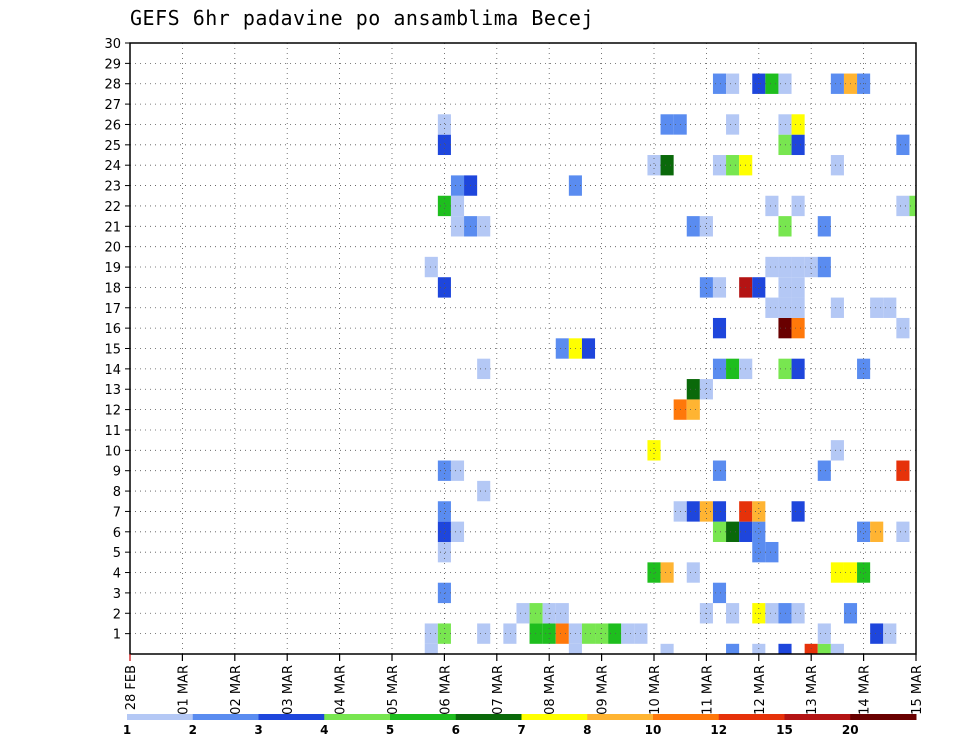 The height and width of the screenshot is (742, 960). What do you see at coordinates (112, 64) in the screenshot?
I see `y-tick-label: 29` at bounding box center [112, 64].